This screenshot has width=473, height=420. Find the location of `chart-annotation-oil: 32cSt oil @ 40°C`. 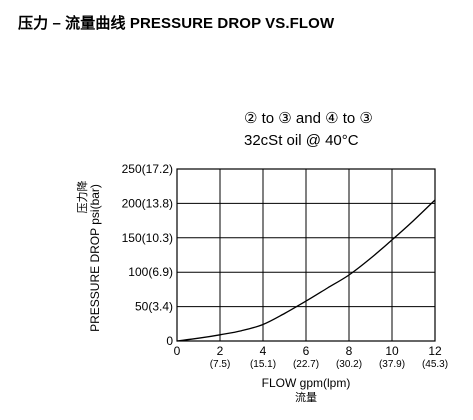

chart-annotation-oil: 32cSt oil @ 40°C is located at coordinates (301, 140).